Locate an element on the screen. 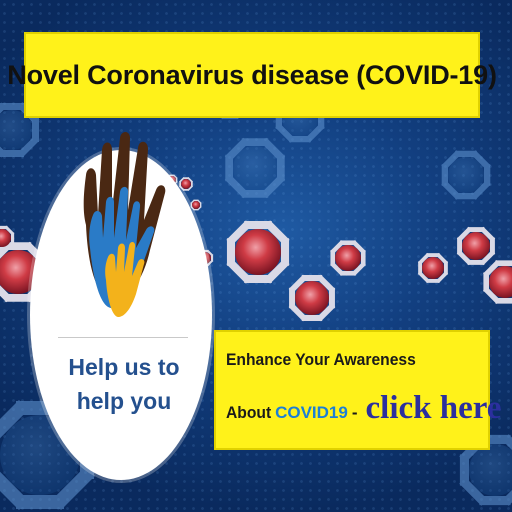 The height and width of the screenshot is (512, 512). cta-dash: - is located at coordinates (354, 412).